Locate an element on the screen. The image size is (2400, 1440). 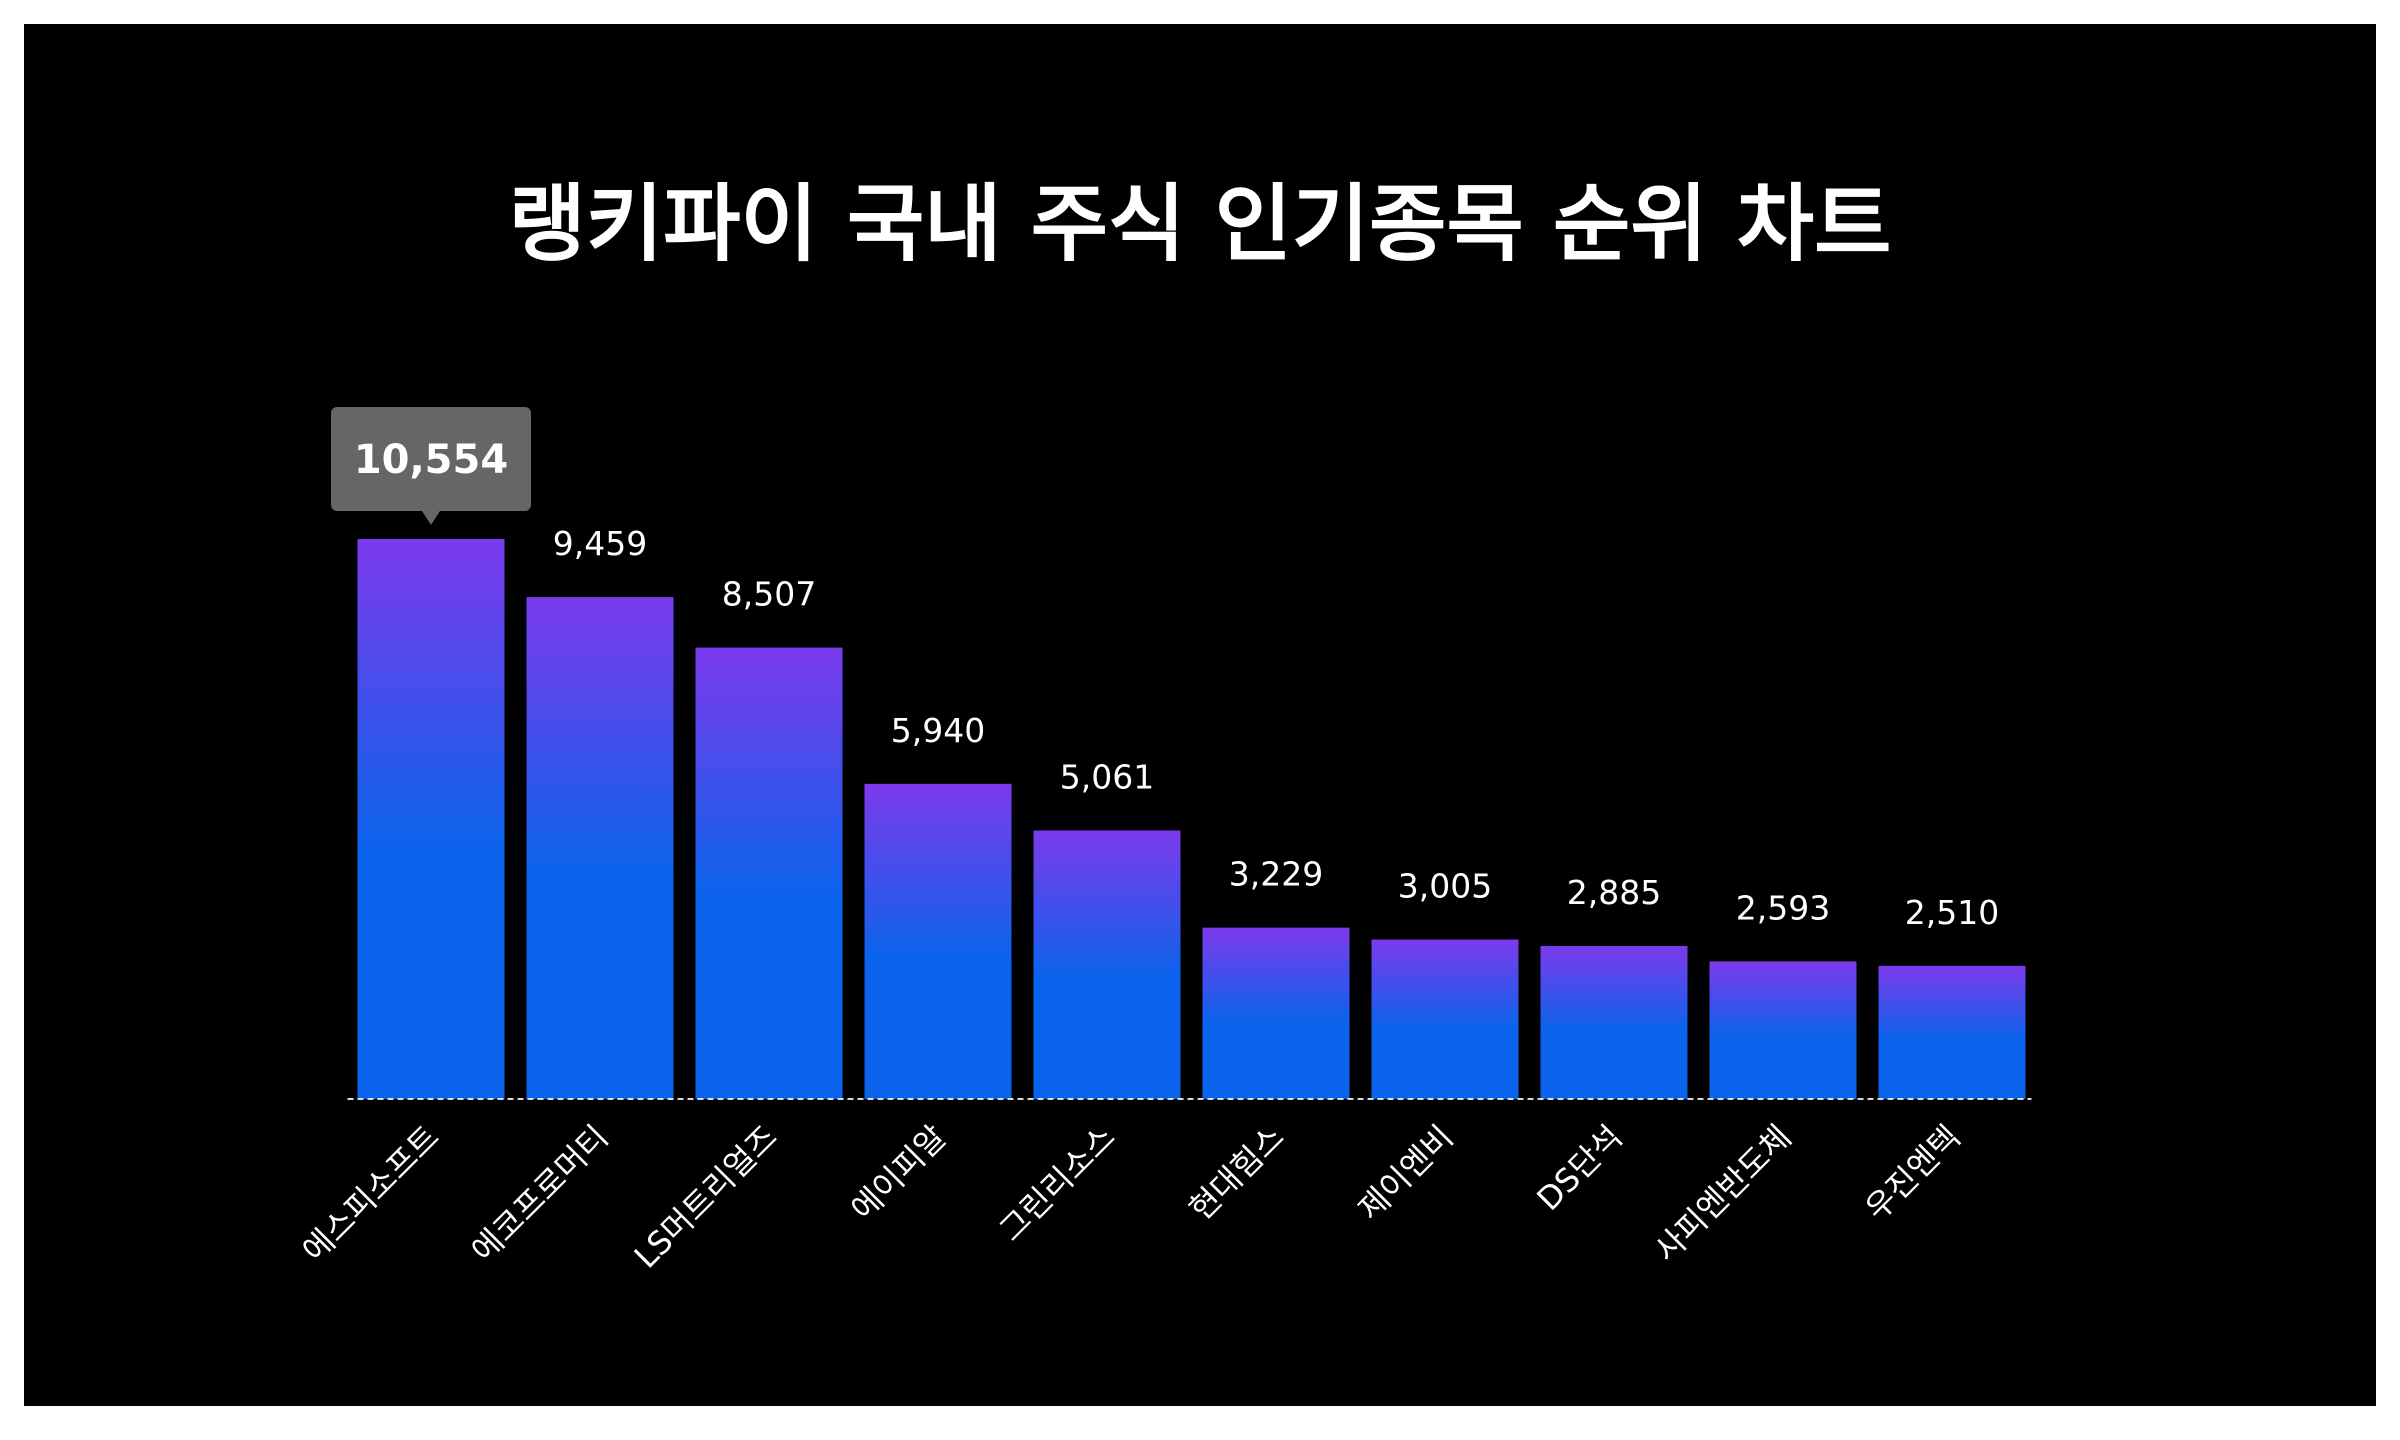
value-label-8: 2,885 is located at coordinates (1614, 892).